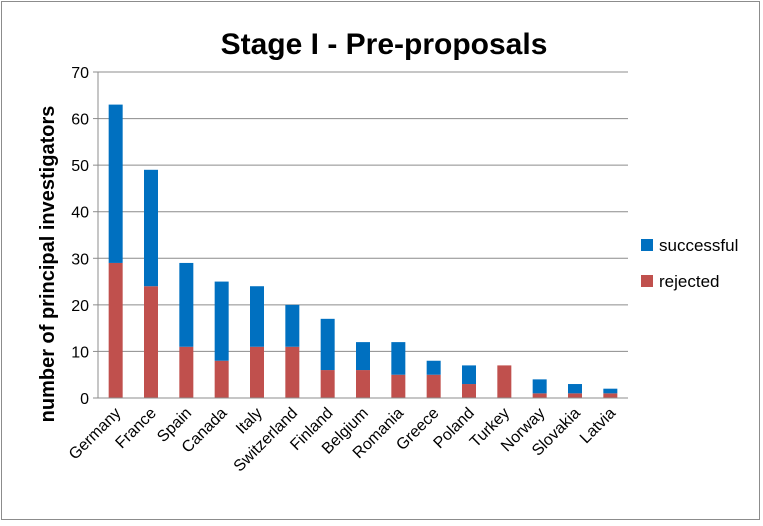 The height and width of the screenshot is (526, 763). I want to click on y-tick-label: 0, so click(84, 399).